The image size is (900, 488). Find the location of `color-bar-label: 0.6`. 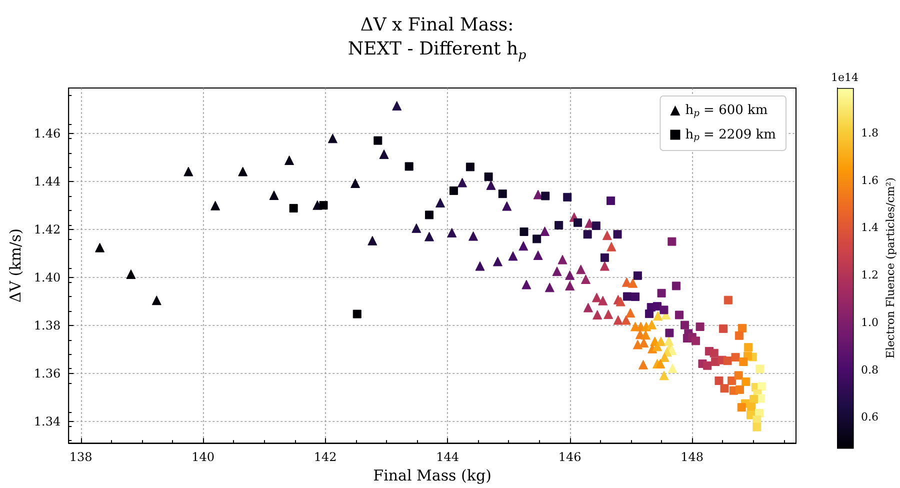

color-bar-label: 0.6 is located at coordinates (869, 417).